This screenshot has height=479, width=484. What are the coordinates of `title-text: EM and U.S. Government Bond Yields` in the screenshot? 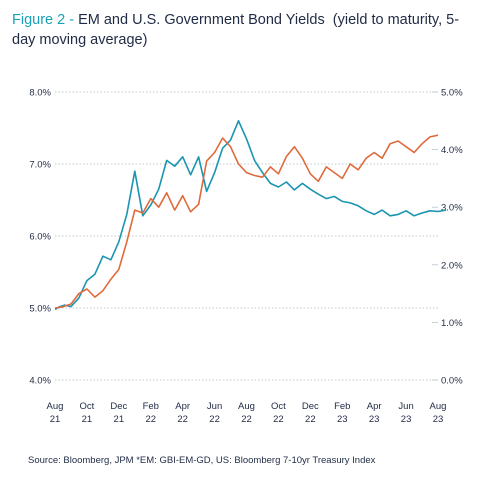 It's located at (201, 20).